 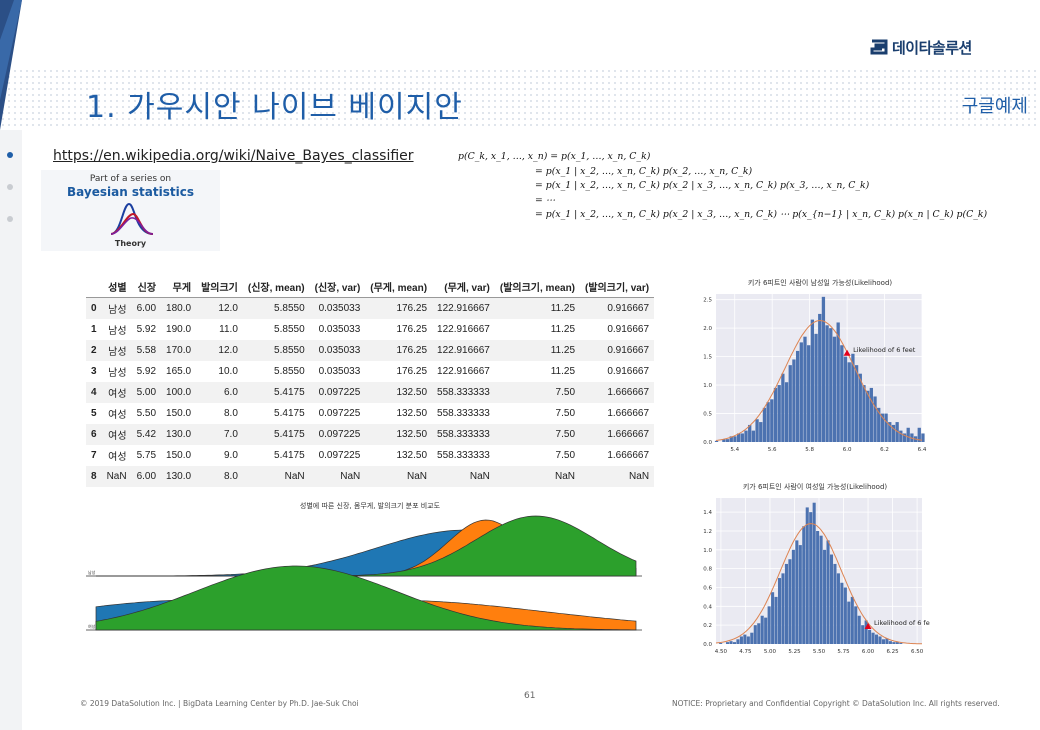 I want to click on y-tick-label: 1.5, so click(x=707, y=358).